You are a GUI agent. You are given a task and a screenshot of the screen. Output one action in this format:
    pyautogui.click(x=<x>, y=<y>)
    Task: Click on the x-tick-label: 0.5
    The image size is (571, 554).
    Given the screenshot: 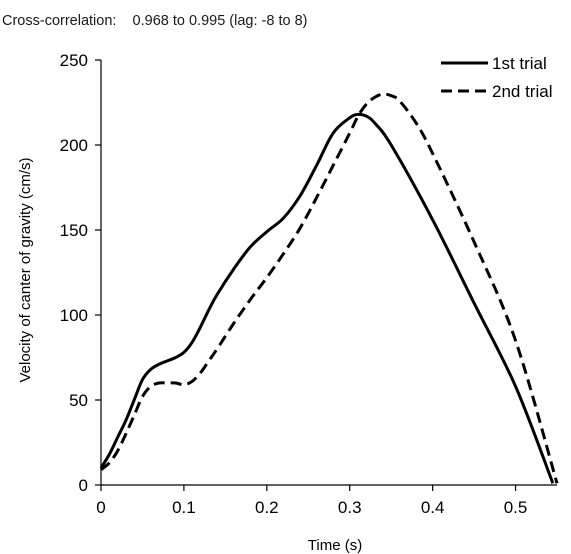 What is the action you would take?
    pyautogui.click(x=516, y=507)
    